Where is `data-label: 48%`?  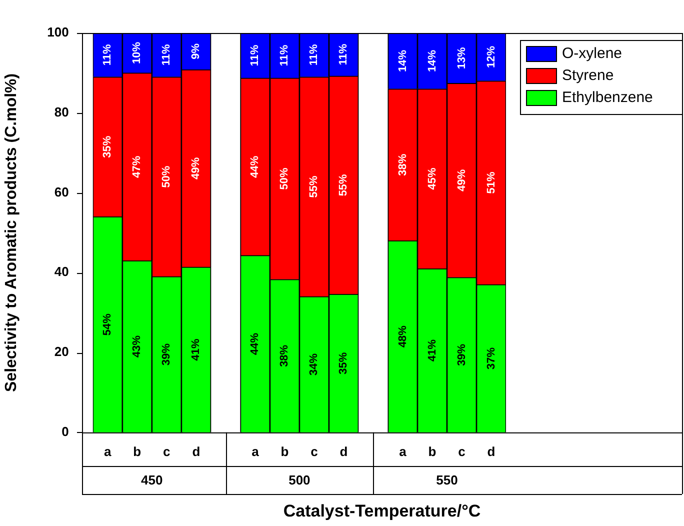
data-label: 48% is located at coordinates (402, 336).